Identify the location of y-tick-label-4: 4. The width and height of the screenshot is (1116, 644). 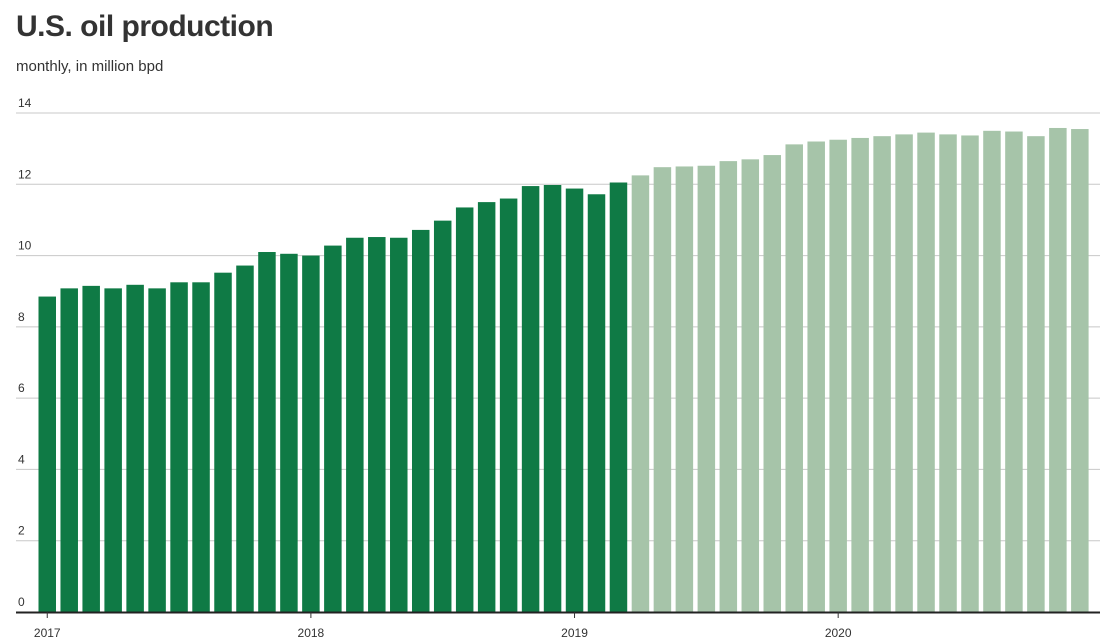
(21, 459).